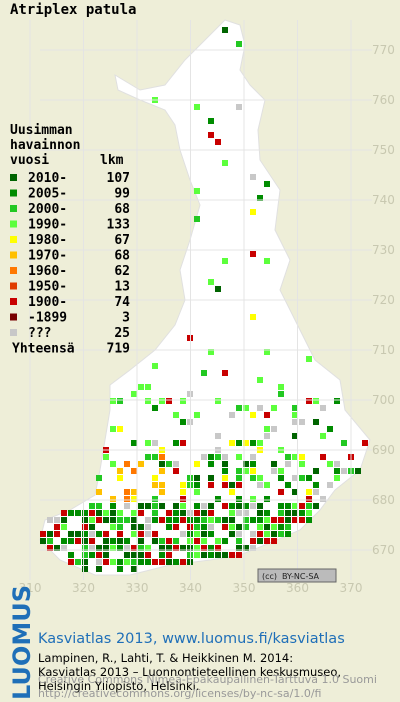 The width and height of the screenshot is (400, 702). Describe the element at coordinates (383, 250) in the screenshot. I see `north-label: 730` at that location.